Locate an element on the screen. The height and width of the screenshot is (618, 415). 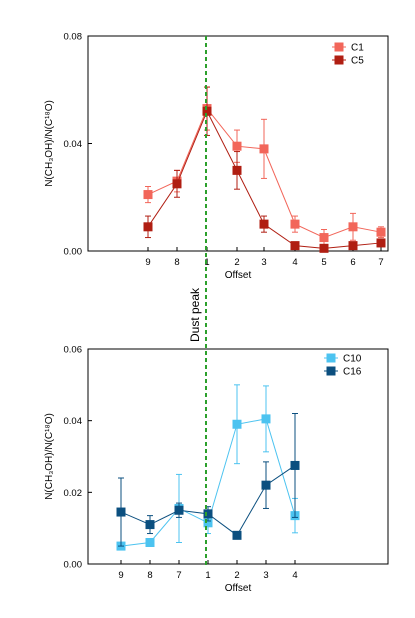
top-x-tick-label: 8 is located at coordinates (176, 262).